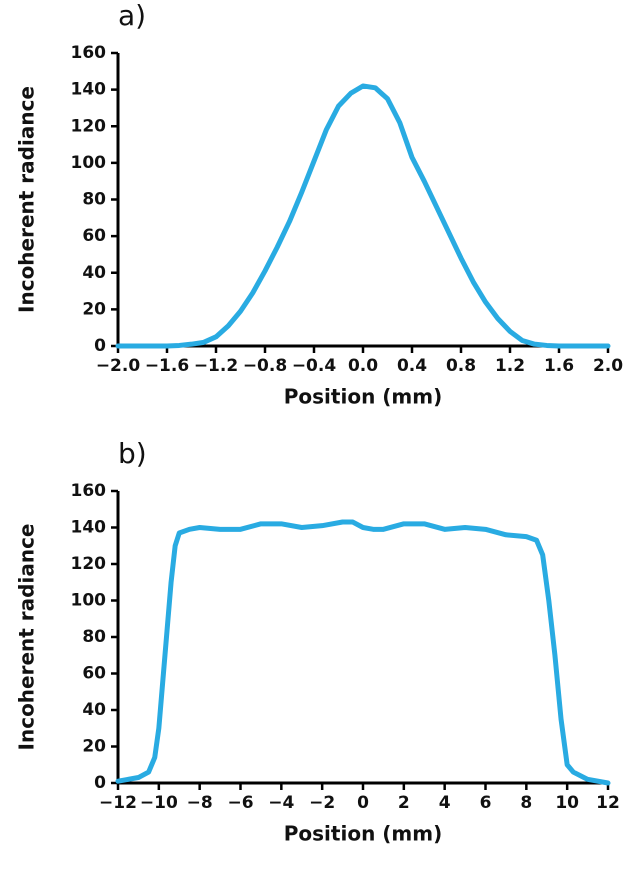 The width and height of the screenshot is (640, 872). Describe the element at coordinates (132, 16) in the screenshot. I see `panel-title: a)` at that location.